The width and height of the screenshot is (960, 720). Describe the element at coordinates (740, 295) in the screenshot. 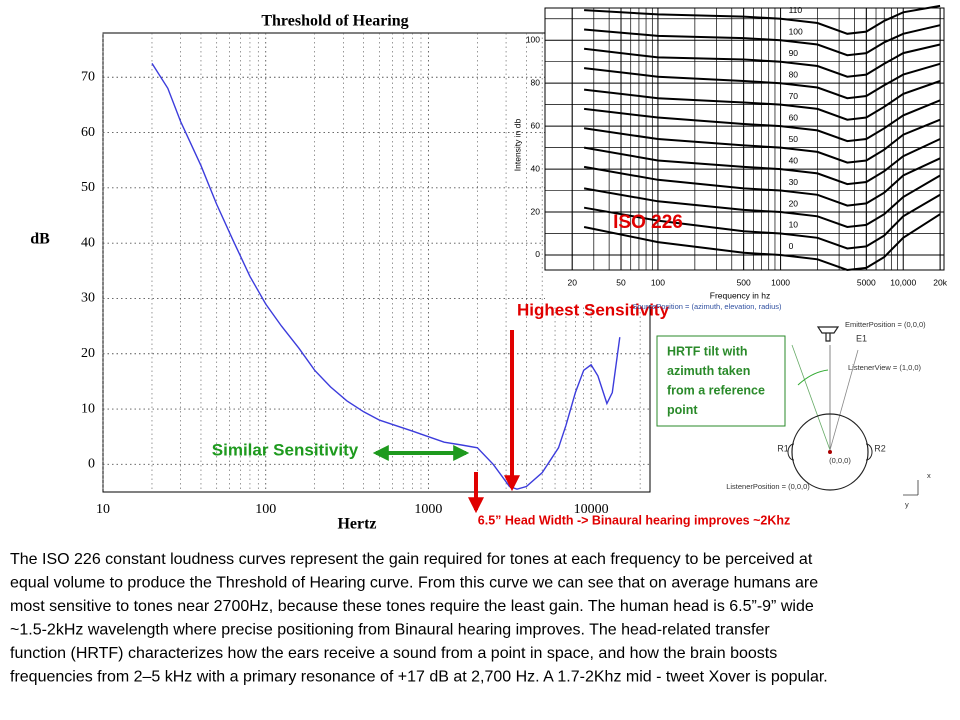

I see `x-axis-label: Frequency in hz` at that location.